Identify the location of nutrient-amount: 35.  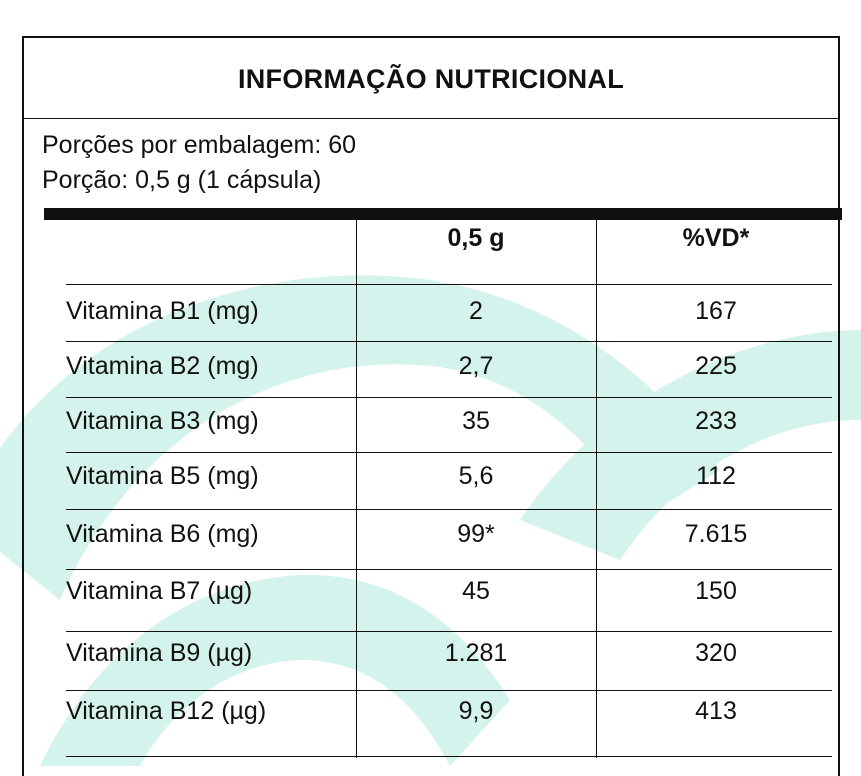
(476, 421).